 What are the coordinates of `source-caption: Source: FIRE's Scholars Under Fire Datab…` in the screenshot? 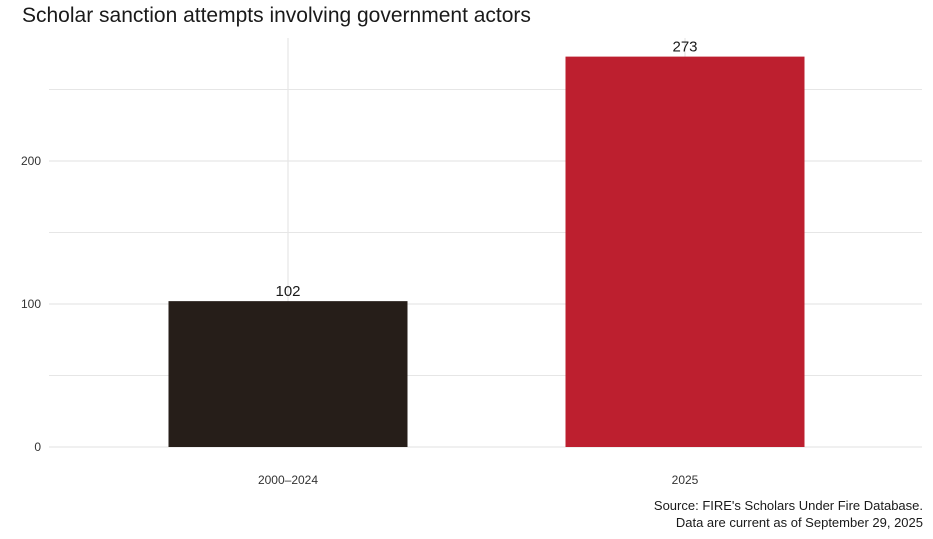 It's located at (788, 514).